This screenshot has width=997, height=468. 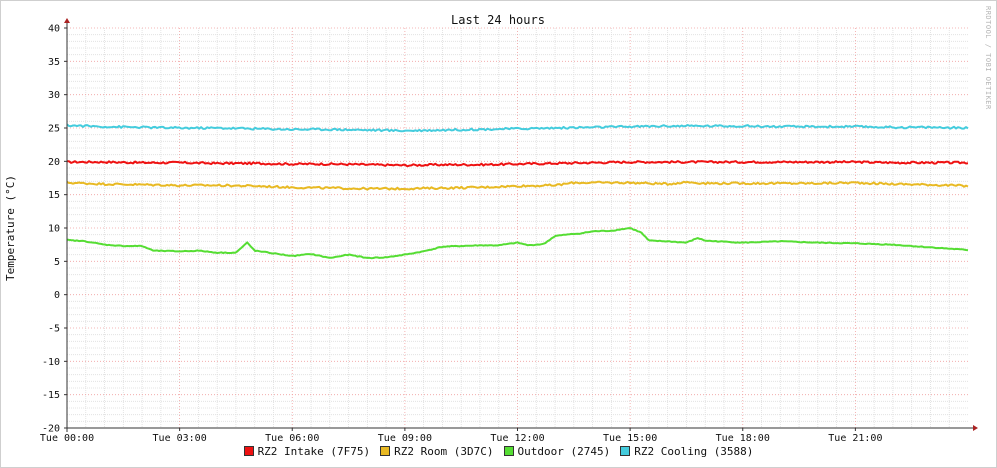 What do you see at coordinates (517, 438) in the screenshot?
I see `x-tick-label: Tue 12:00` at bounding box center [517, 438].